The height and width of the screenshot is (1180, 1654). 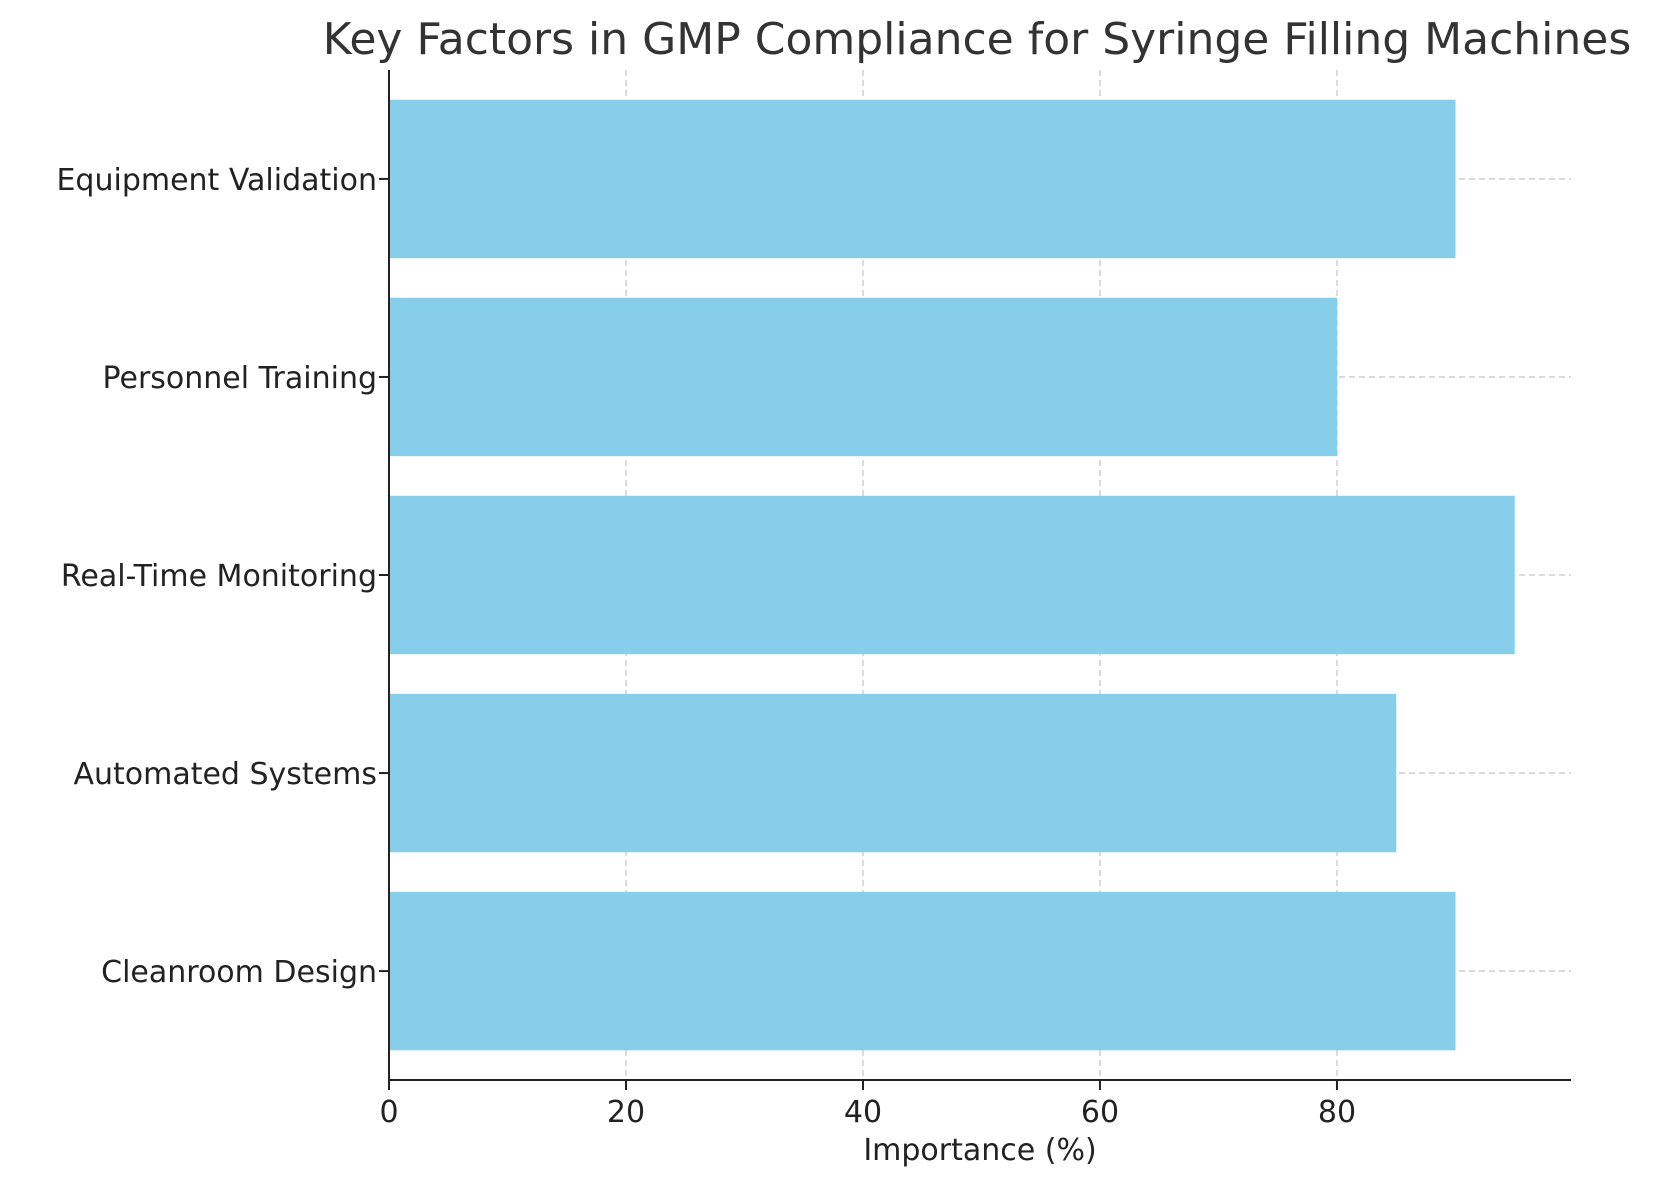 I want to click on bar-automated-systems, so click(x=893, y=773).